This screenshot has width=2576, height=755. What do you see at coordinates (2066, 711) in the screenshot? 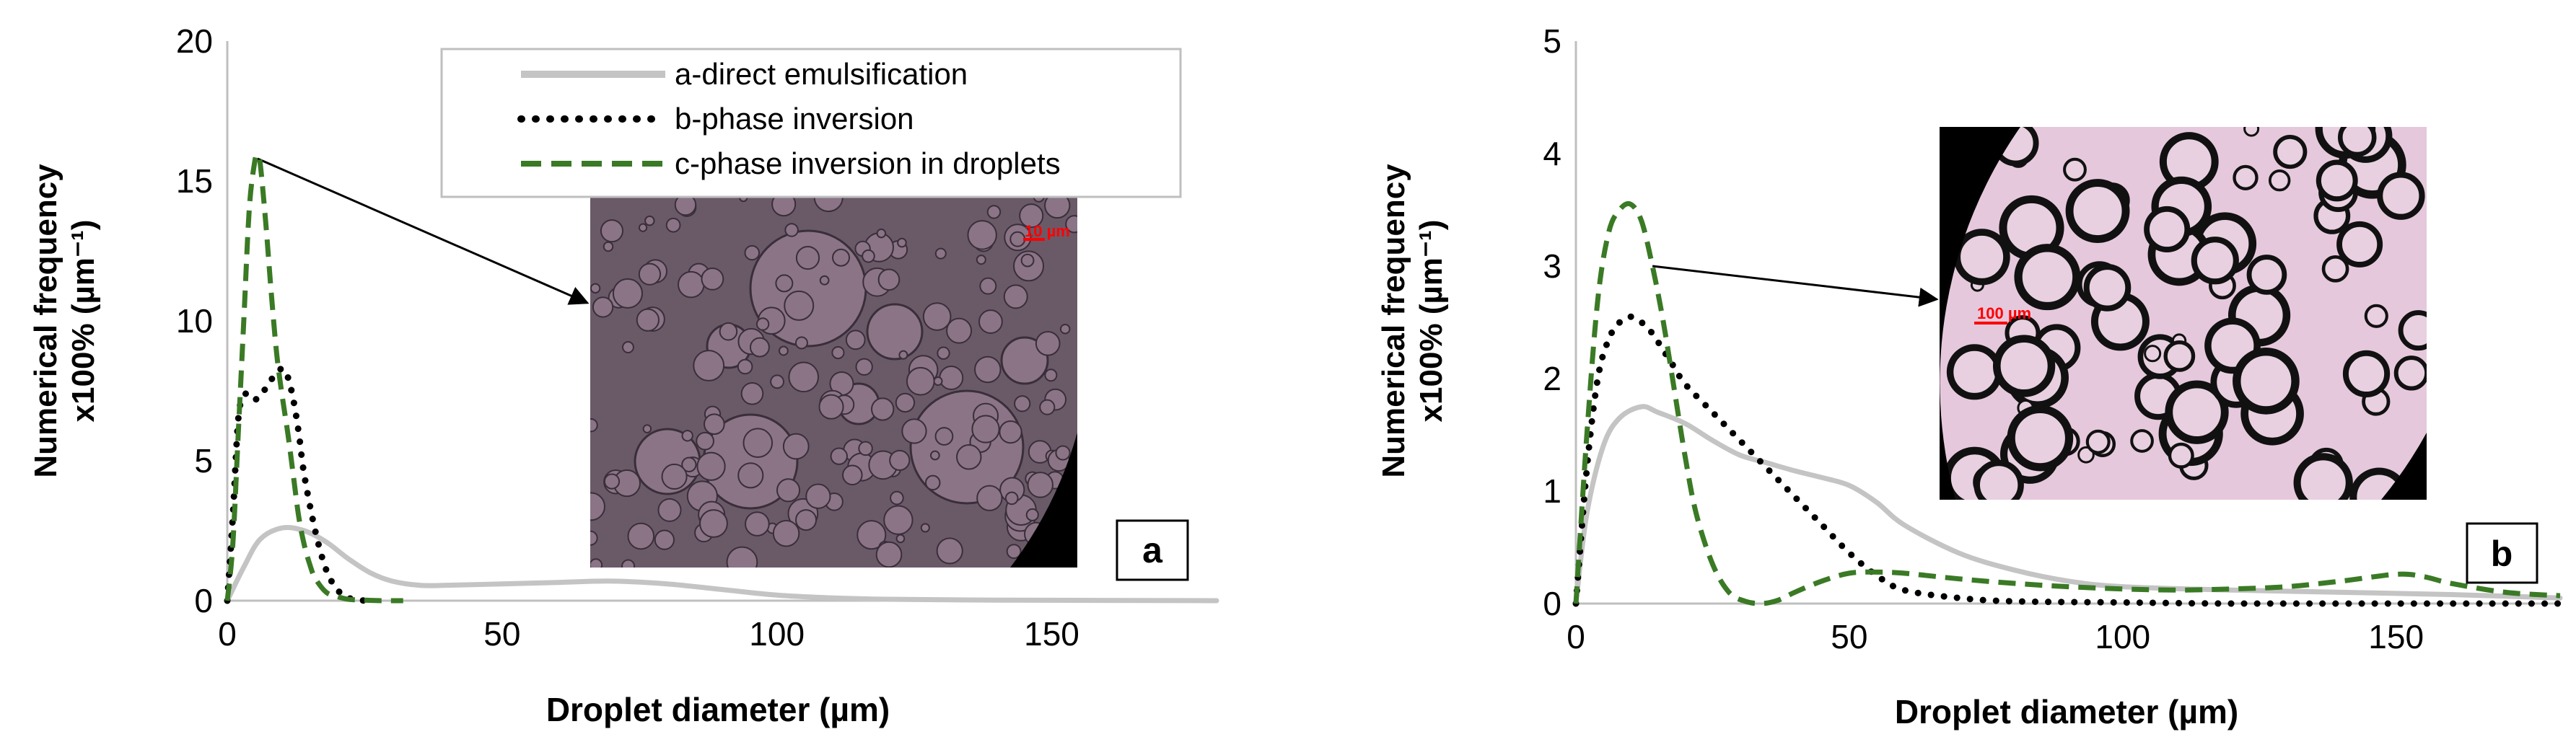
I see `panel-b-x-axis-title: Droplet diameter (µm)` at bounding box center [2066, 711].